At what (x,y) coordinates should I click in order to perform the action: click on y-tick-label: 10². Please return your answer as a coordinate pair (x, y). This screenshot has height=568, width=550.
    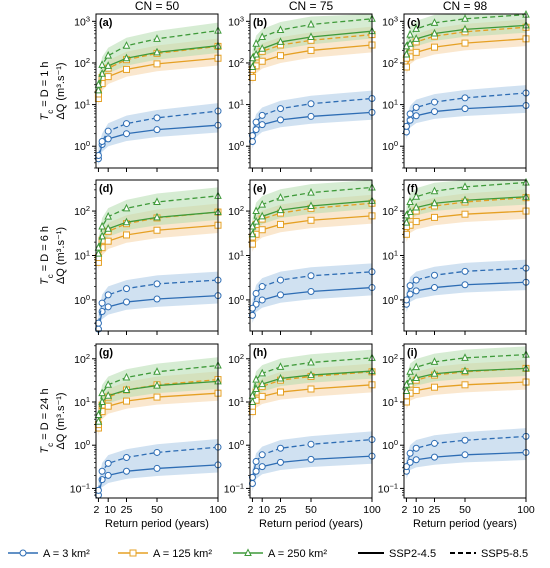
    Looking at the image, I should click on (236, 62).